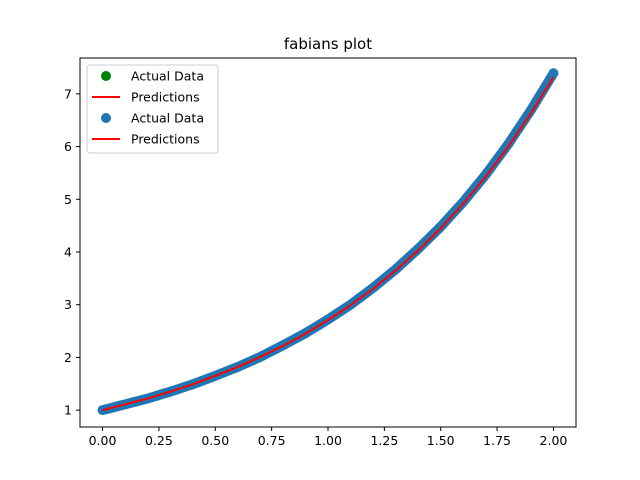 The image size is (640, 480). I want to click on x-tick-label: 1.25, so click(384, 440).